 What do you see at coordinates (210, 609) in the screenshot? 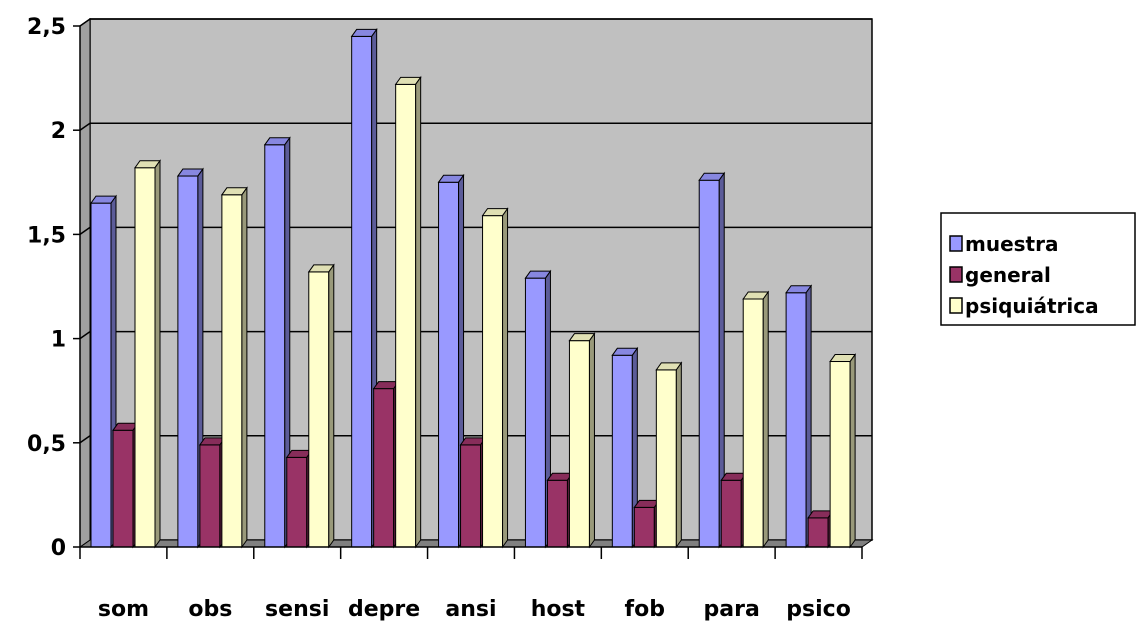
I see `x-tick-label: obs` at bounding box center [210, 609].